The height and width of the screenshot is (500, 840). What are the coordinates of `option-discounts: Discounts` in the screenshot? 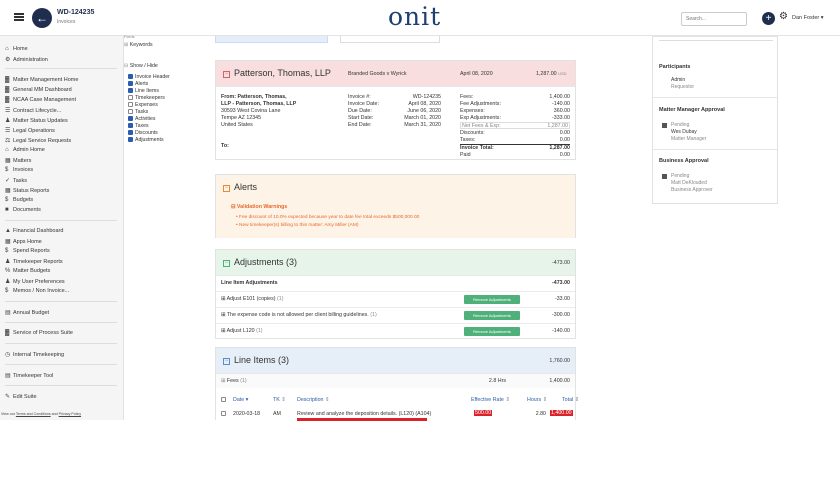 It's located at (143, 133).